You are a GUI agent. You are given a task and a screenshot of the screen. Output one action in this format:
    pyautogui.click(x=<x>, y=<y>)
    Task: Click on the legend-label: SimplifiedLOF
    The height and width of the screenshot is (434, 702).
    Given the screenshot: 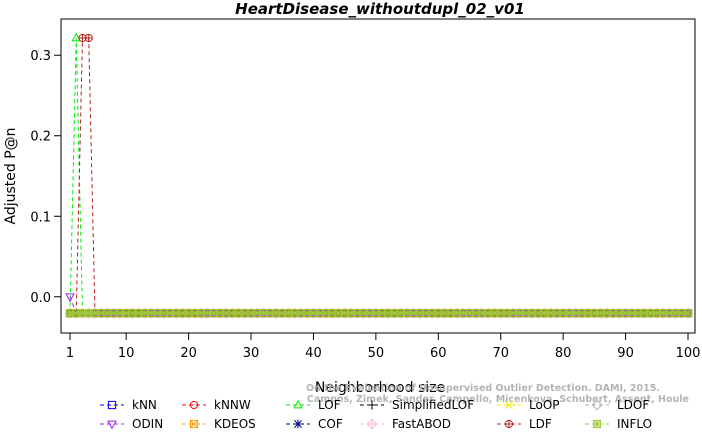 What is the action you would take?
    pyautogui.click(x=433, y=405)
    